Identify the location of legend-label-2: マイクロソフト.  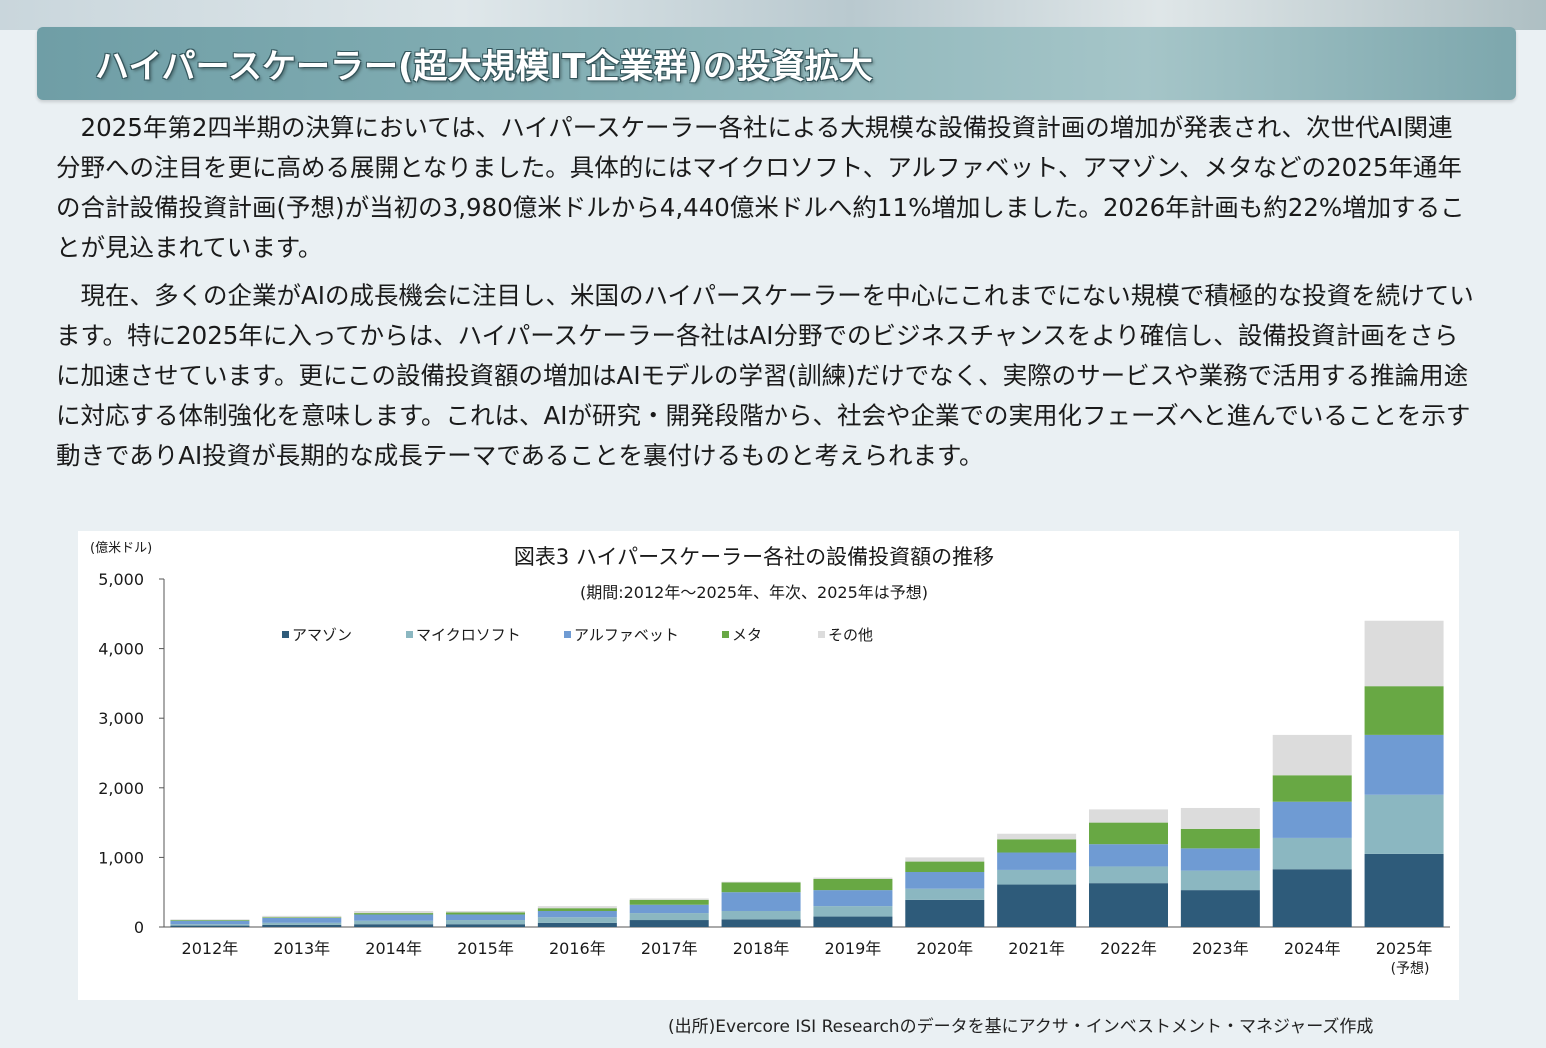
(468, 635).